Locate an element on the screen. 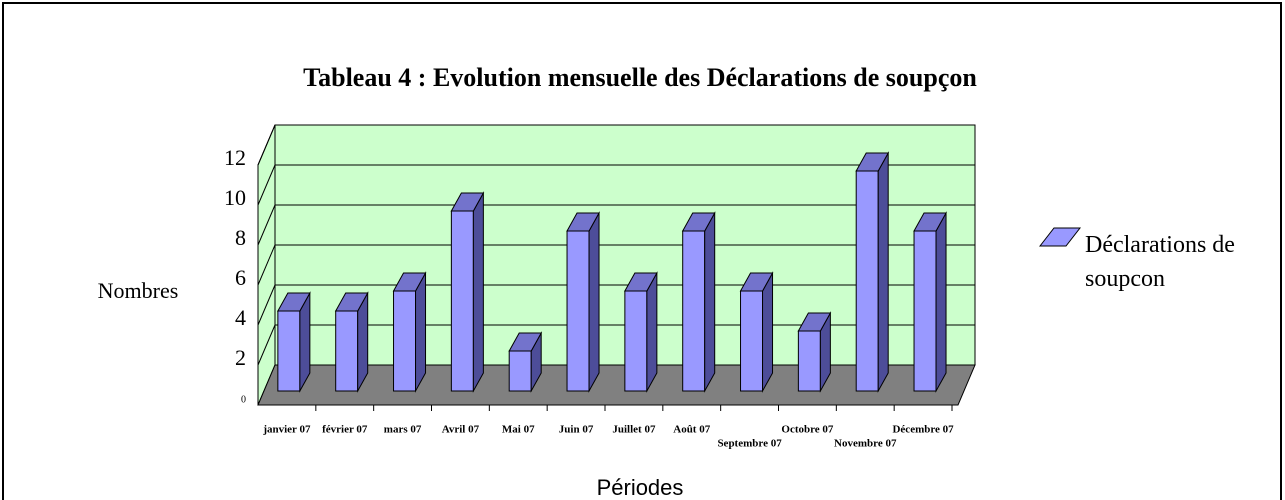 This screenshot has height=500, width=1285. y-tick-label: 10 is located at coordinates (235, 197).